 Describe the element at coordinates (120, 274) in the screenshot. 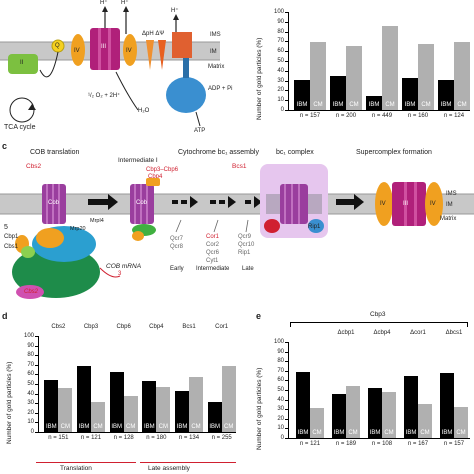

I see `num3-label: 3` at that location.